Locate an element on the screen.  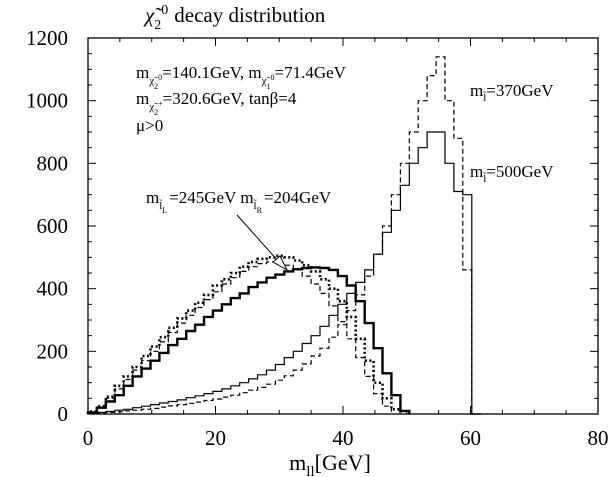
parameter-line-3: μ>0 is located at coordinates (149, 125).